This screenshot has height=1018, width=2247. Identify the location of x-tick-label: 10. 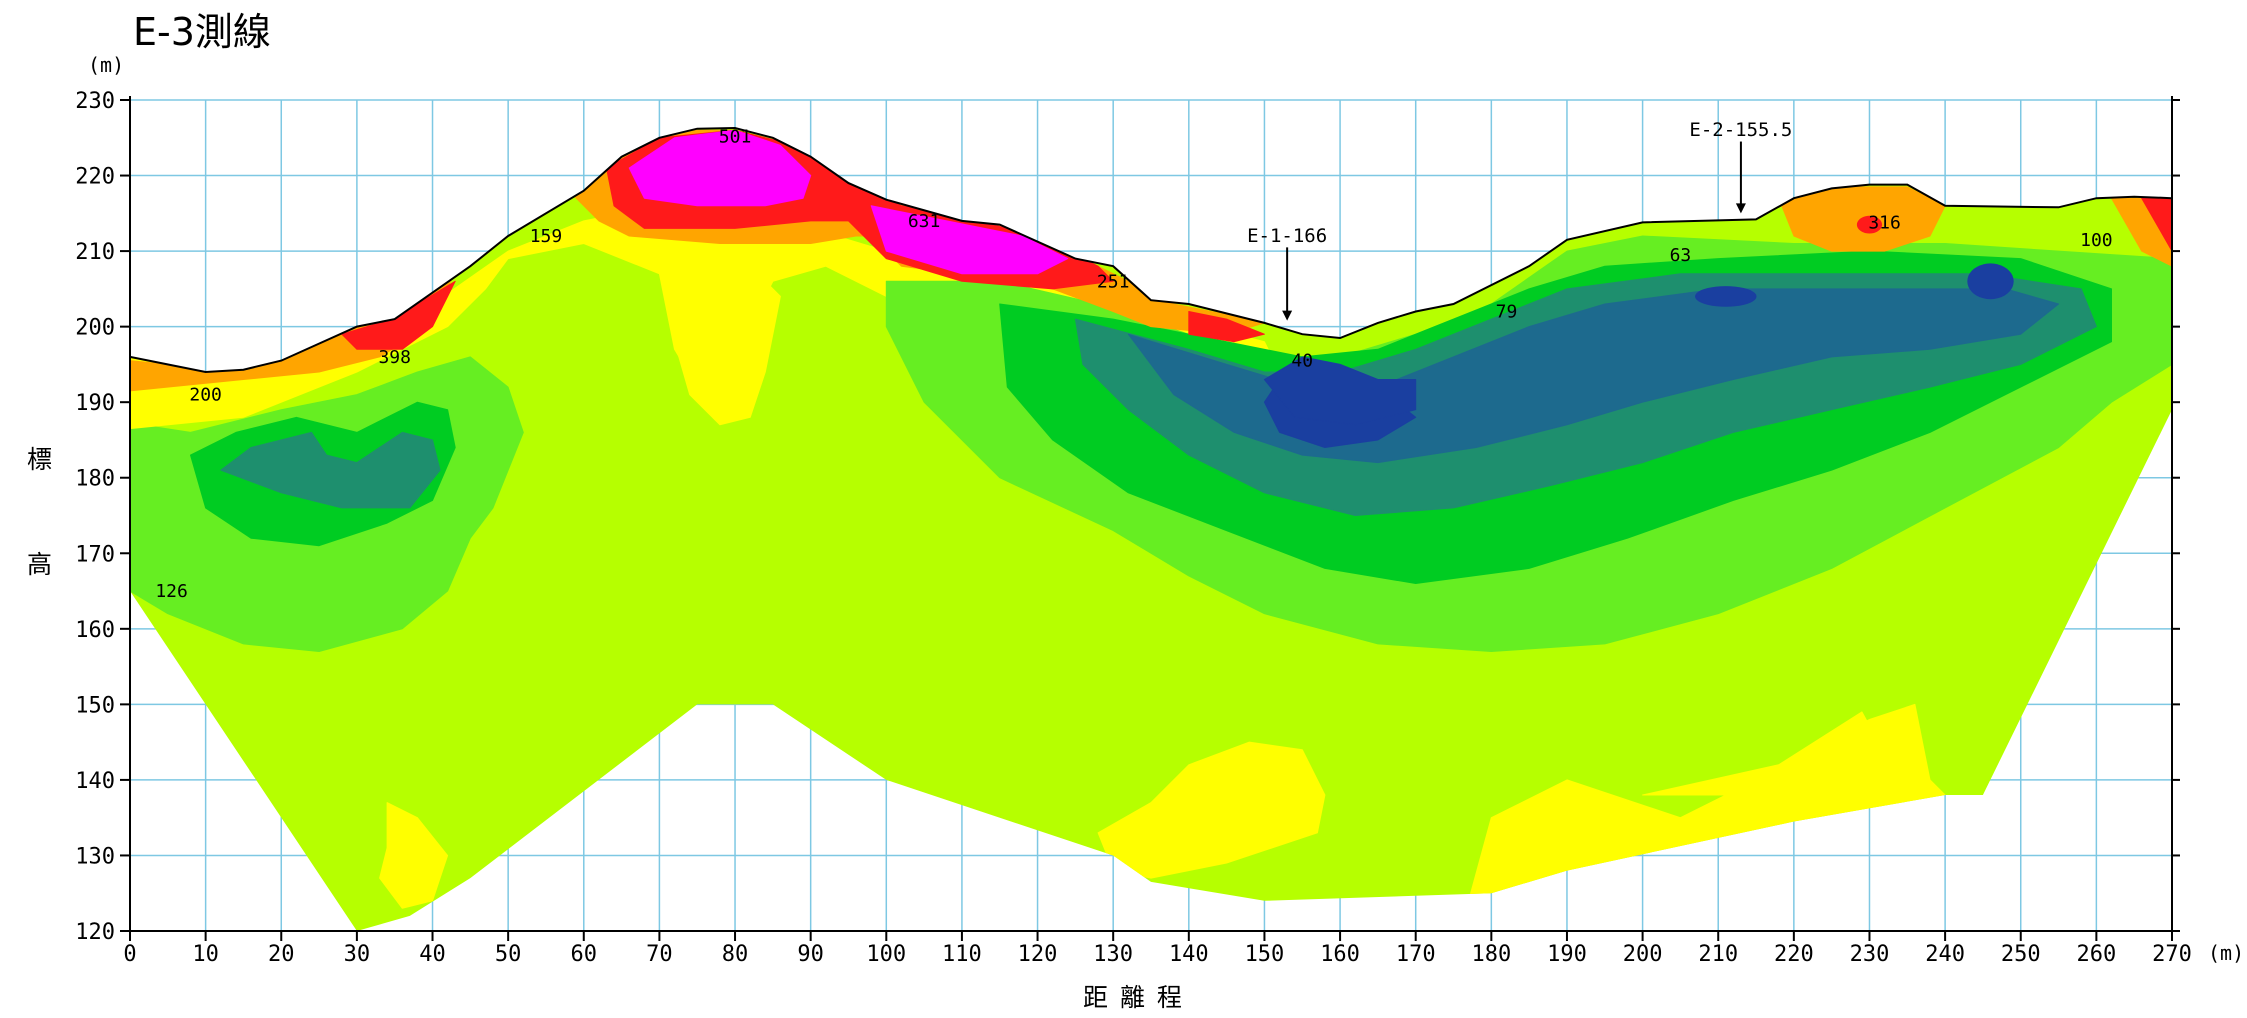
(205, 954).